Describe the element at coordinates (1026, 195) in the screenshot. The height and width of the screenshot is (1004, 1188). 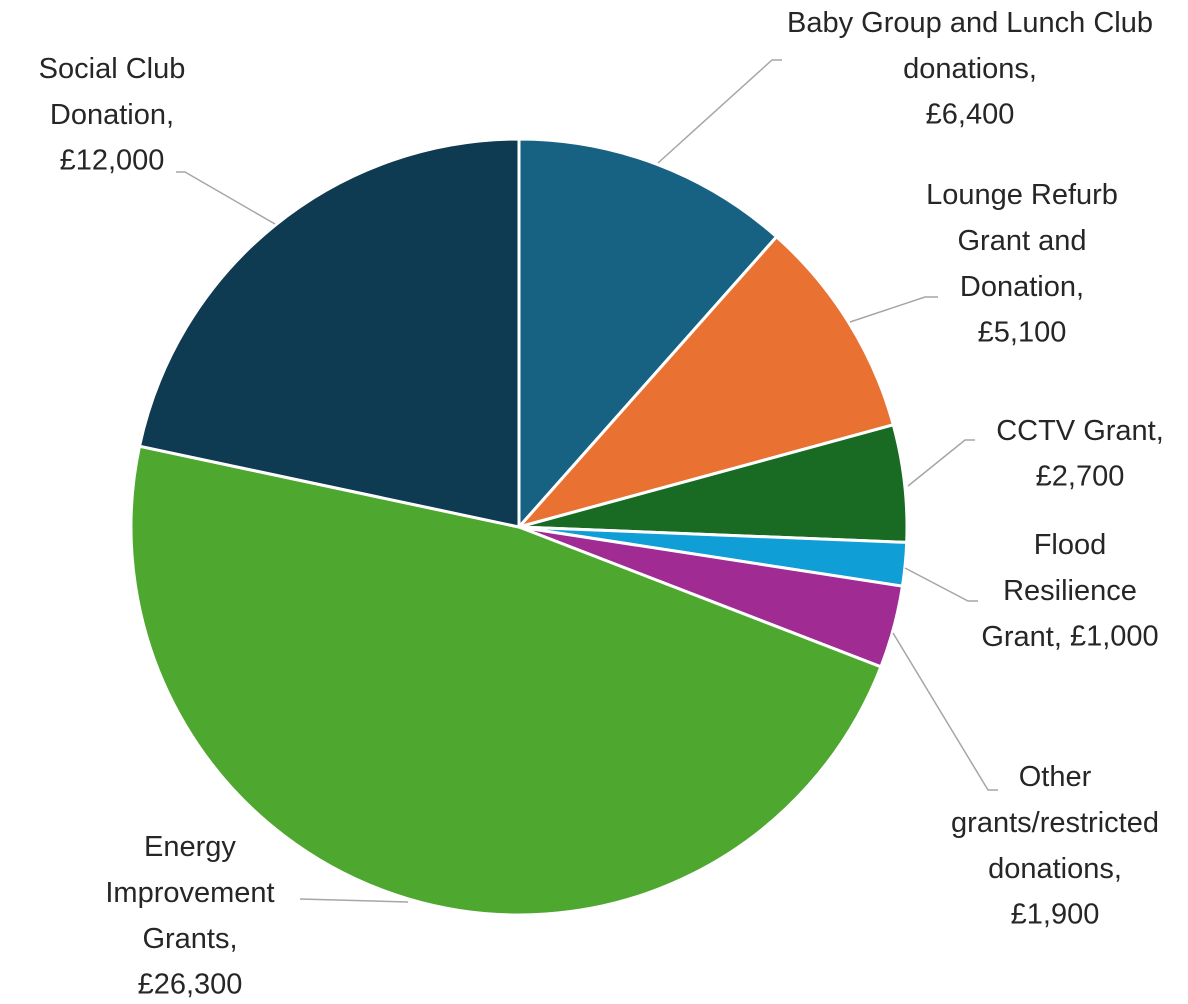
I see `label-line: Lounge Refurb` at that location.